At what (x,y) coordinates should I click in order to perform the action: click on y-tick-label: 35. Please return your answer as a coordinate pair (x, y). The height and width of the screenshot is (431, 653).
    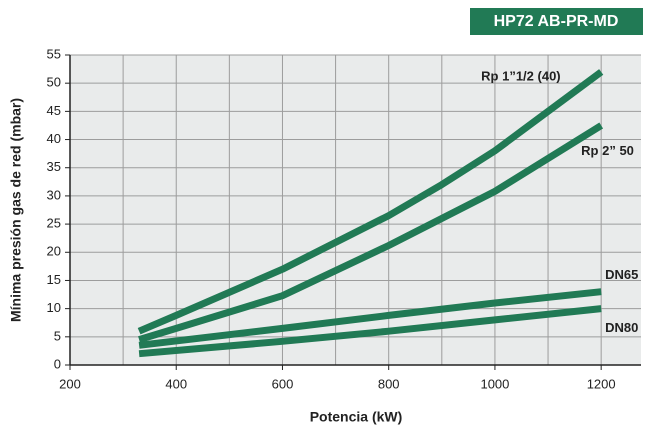
    Looking at the image, I should click on (54, 166).